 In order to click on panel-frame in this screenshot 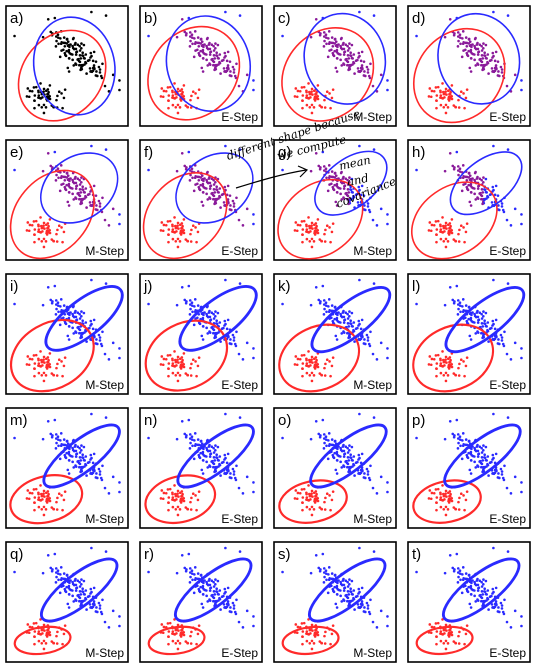, I will do `click(67, 200)`.